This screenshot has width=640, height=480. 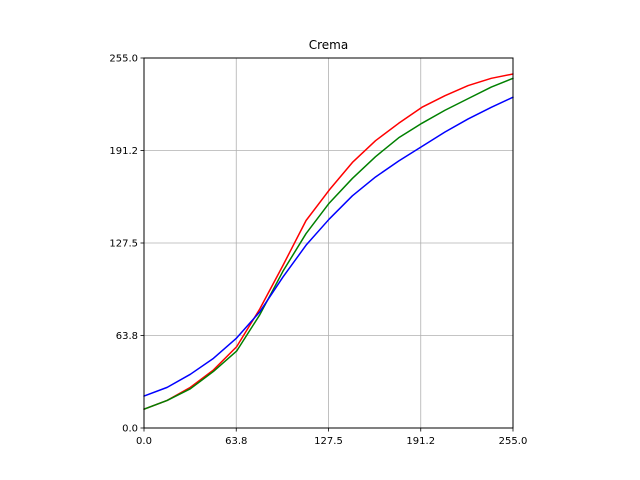 What do you see at coordinates (127, 336) in the screenshot?
I see `y-tick-label: 63.8` at bounding box center [127, 336].